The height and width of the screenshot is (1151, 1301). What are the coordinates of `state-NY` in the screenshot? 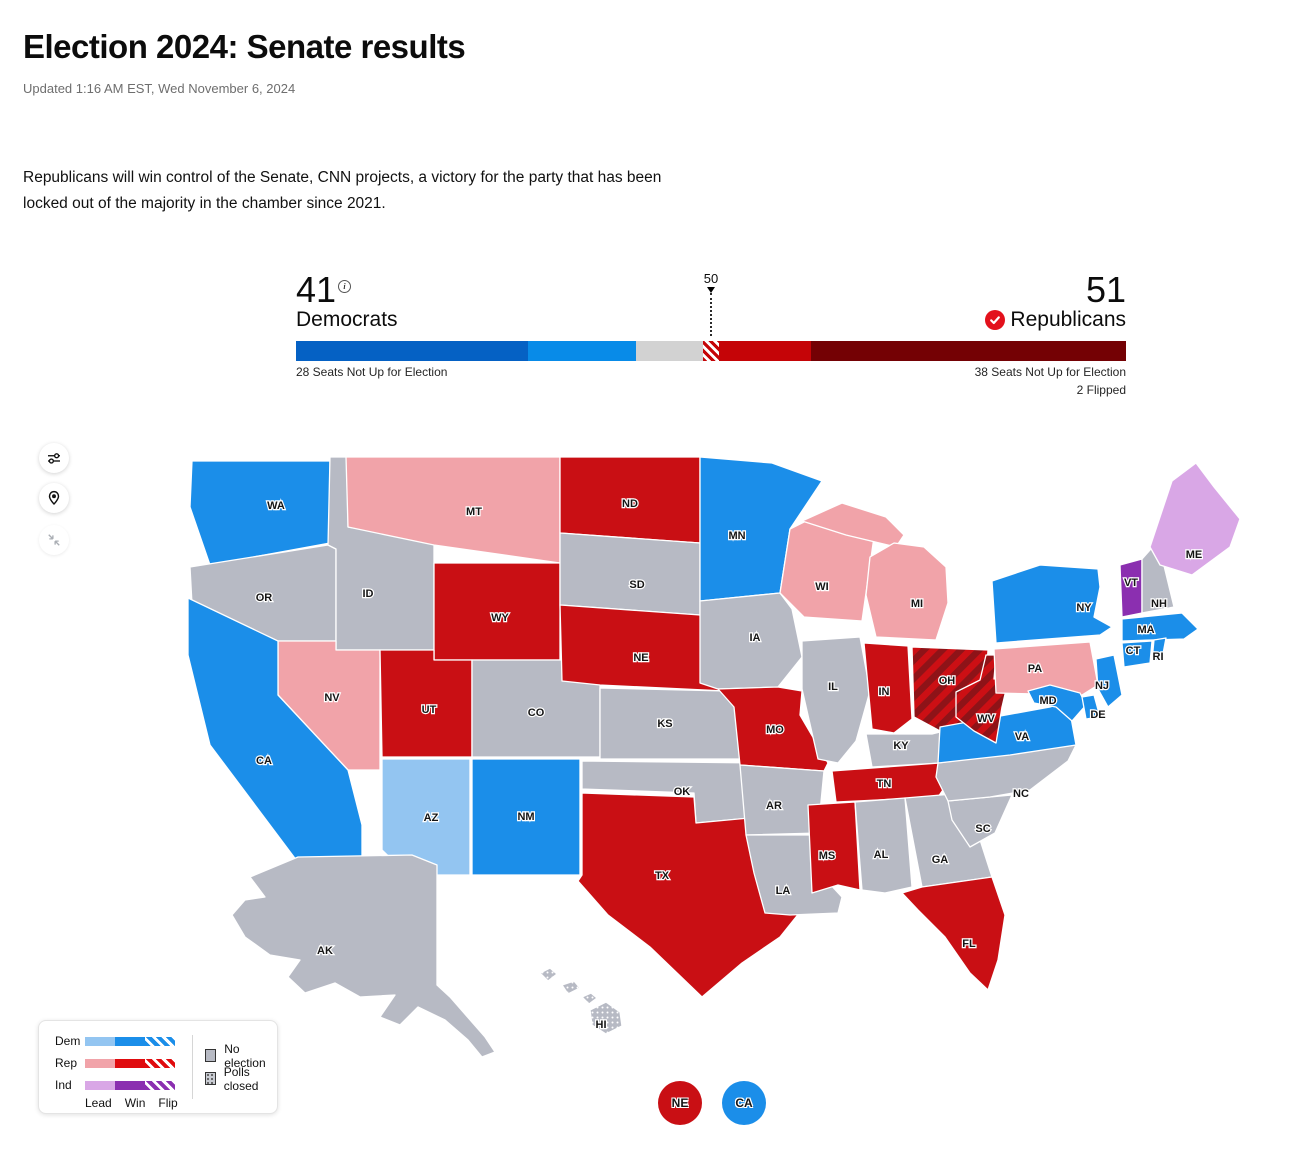 It's located at (1052, 604).